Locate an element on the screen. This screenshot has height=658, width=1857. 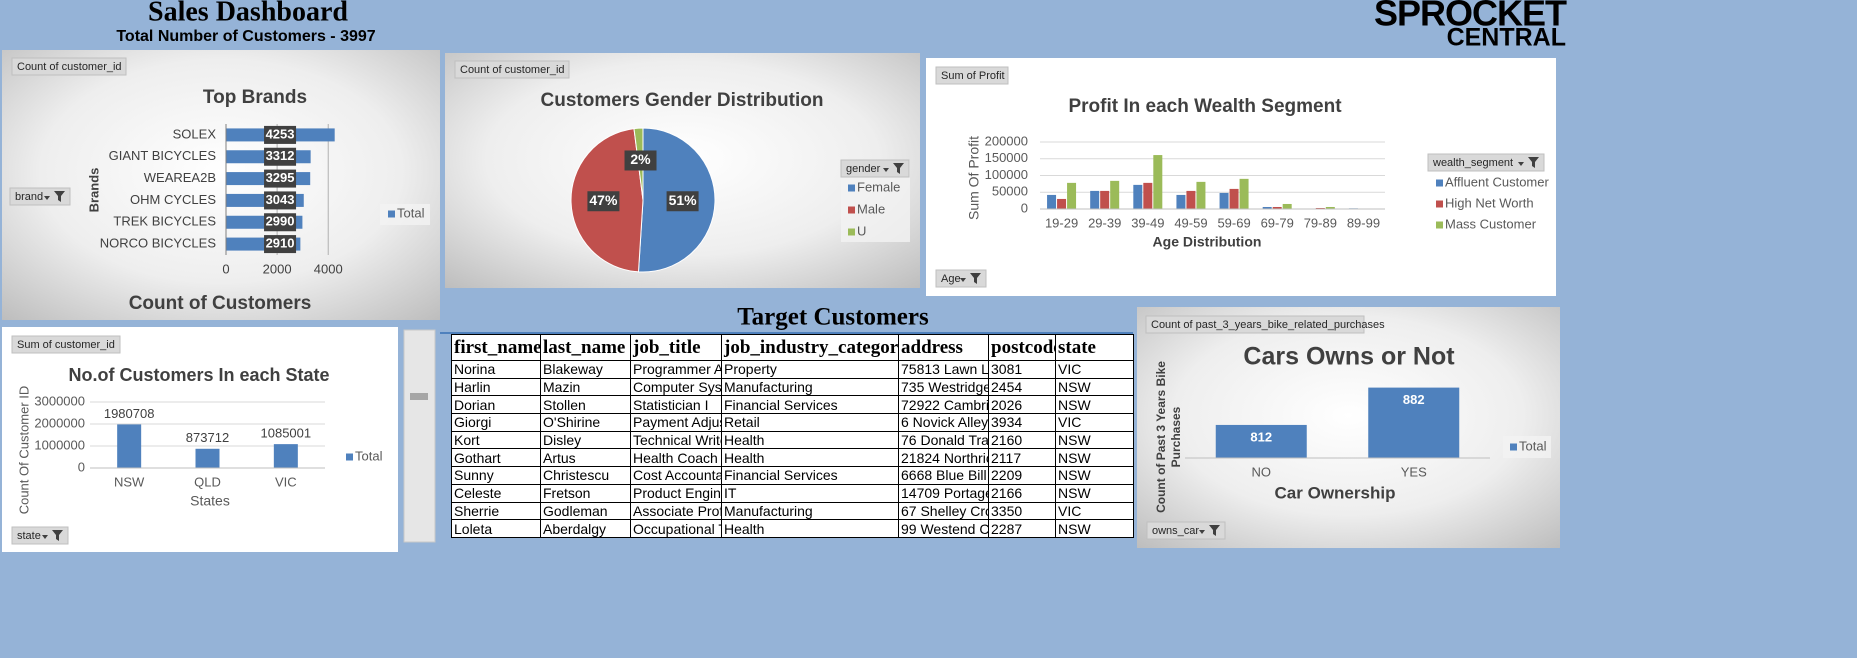
table-cell: Godleman is located at coordinates (585, 511).